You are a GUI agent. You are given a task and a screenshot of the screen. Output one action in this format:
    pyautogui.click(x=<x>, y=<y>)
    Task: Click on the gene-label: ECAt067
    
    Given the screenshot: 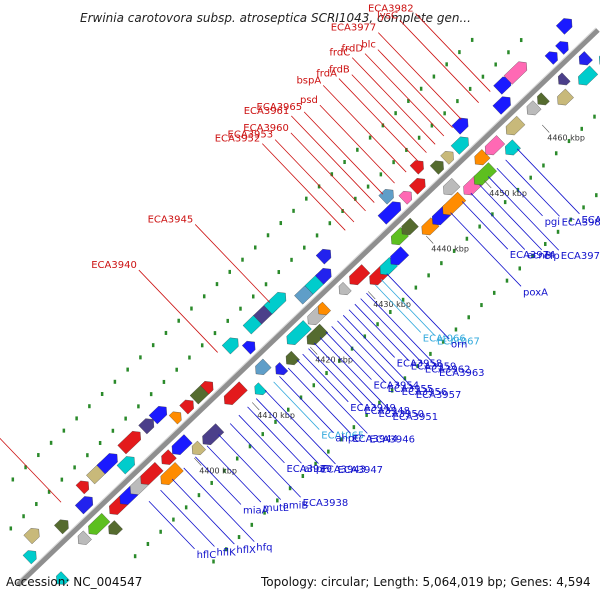 What is the action you would take?
    pyautogui.click(x=458, y=342)
    